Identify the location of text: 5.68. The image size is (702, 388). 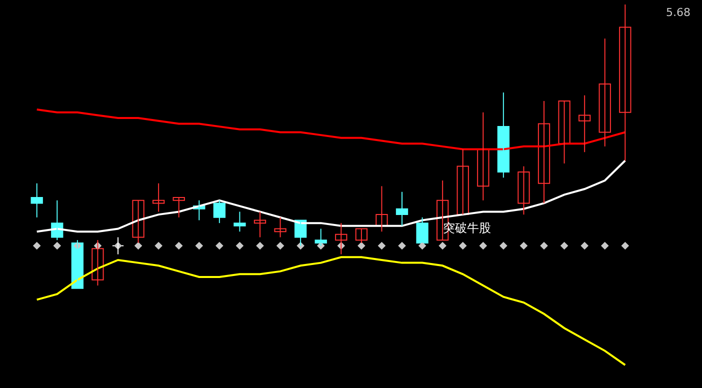
(678, 12).